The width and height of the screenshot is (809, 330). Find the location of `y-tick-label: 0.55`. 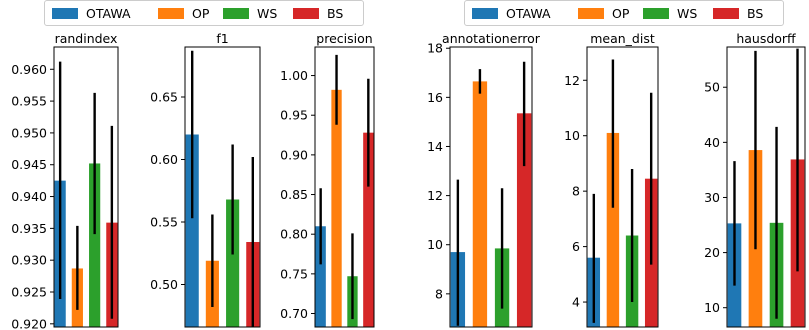

y-tick-label: 0.55 is located at coordinates (164, 222).